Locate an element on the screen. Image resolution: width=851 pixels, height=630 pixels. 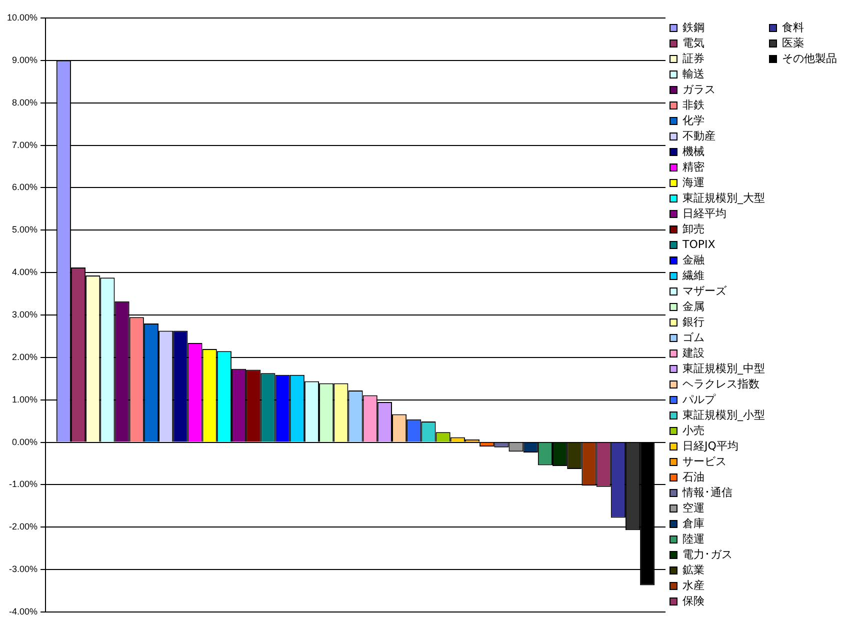
legend-label: 日経平均 is located at coordinates (704, 213).